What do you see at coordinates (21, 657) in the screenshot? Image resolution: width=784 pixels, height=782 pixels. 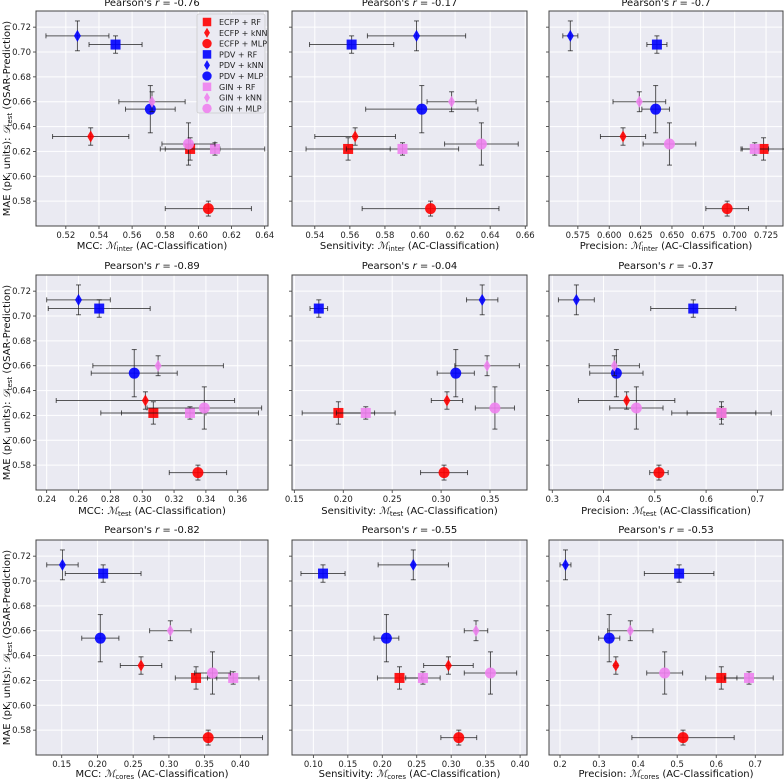 I see `y-tick-label: 0.64` at bounding box center [21, 657].